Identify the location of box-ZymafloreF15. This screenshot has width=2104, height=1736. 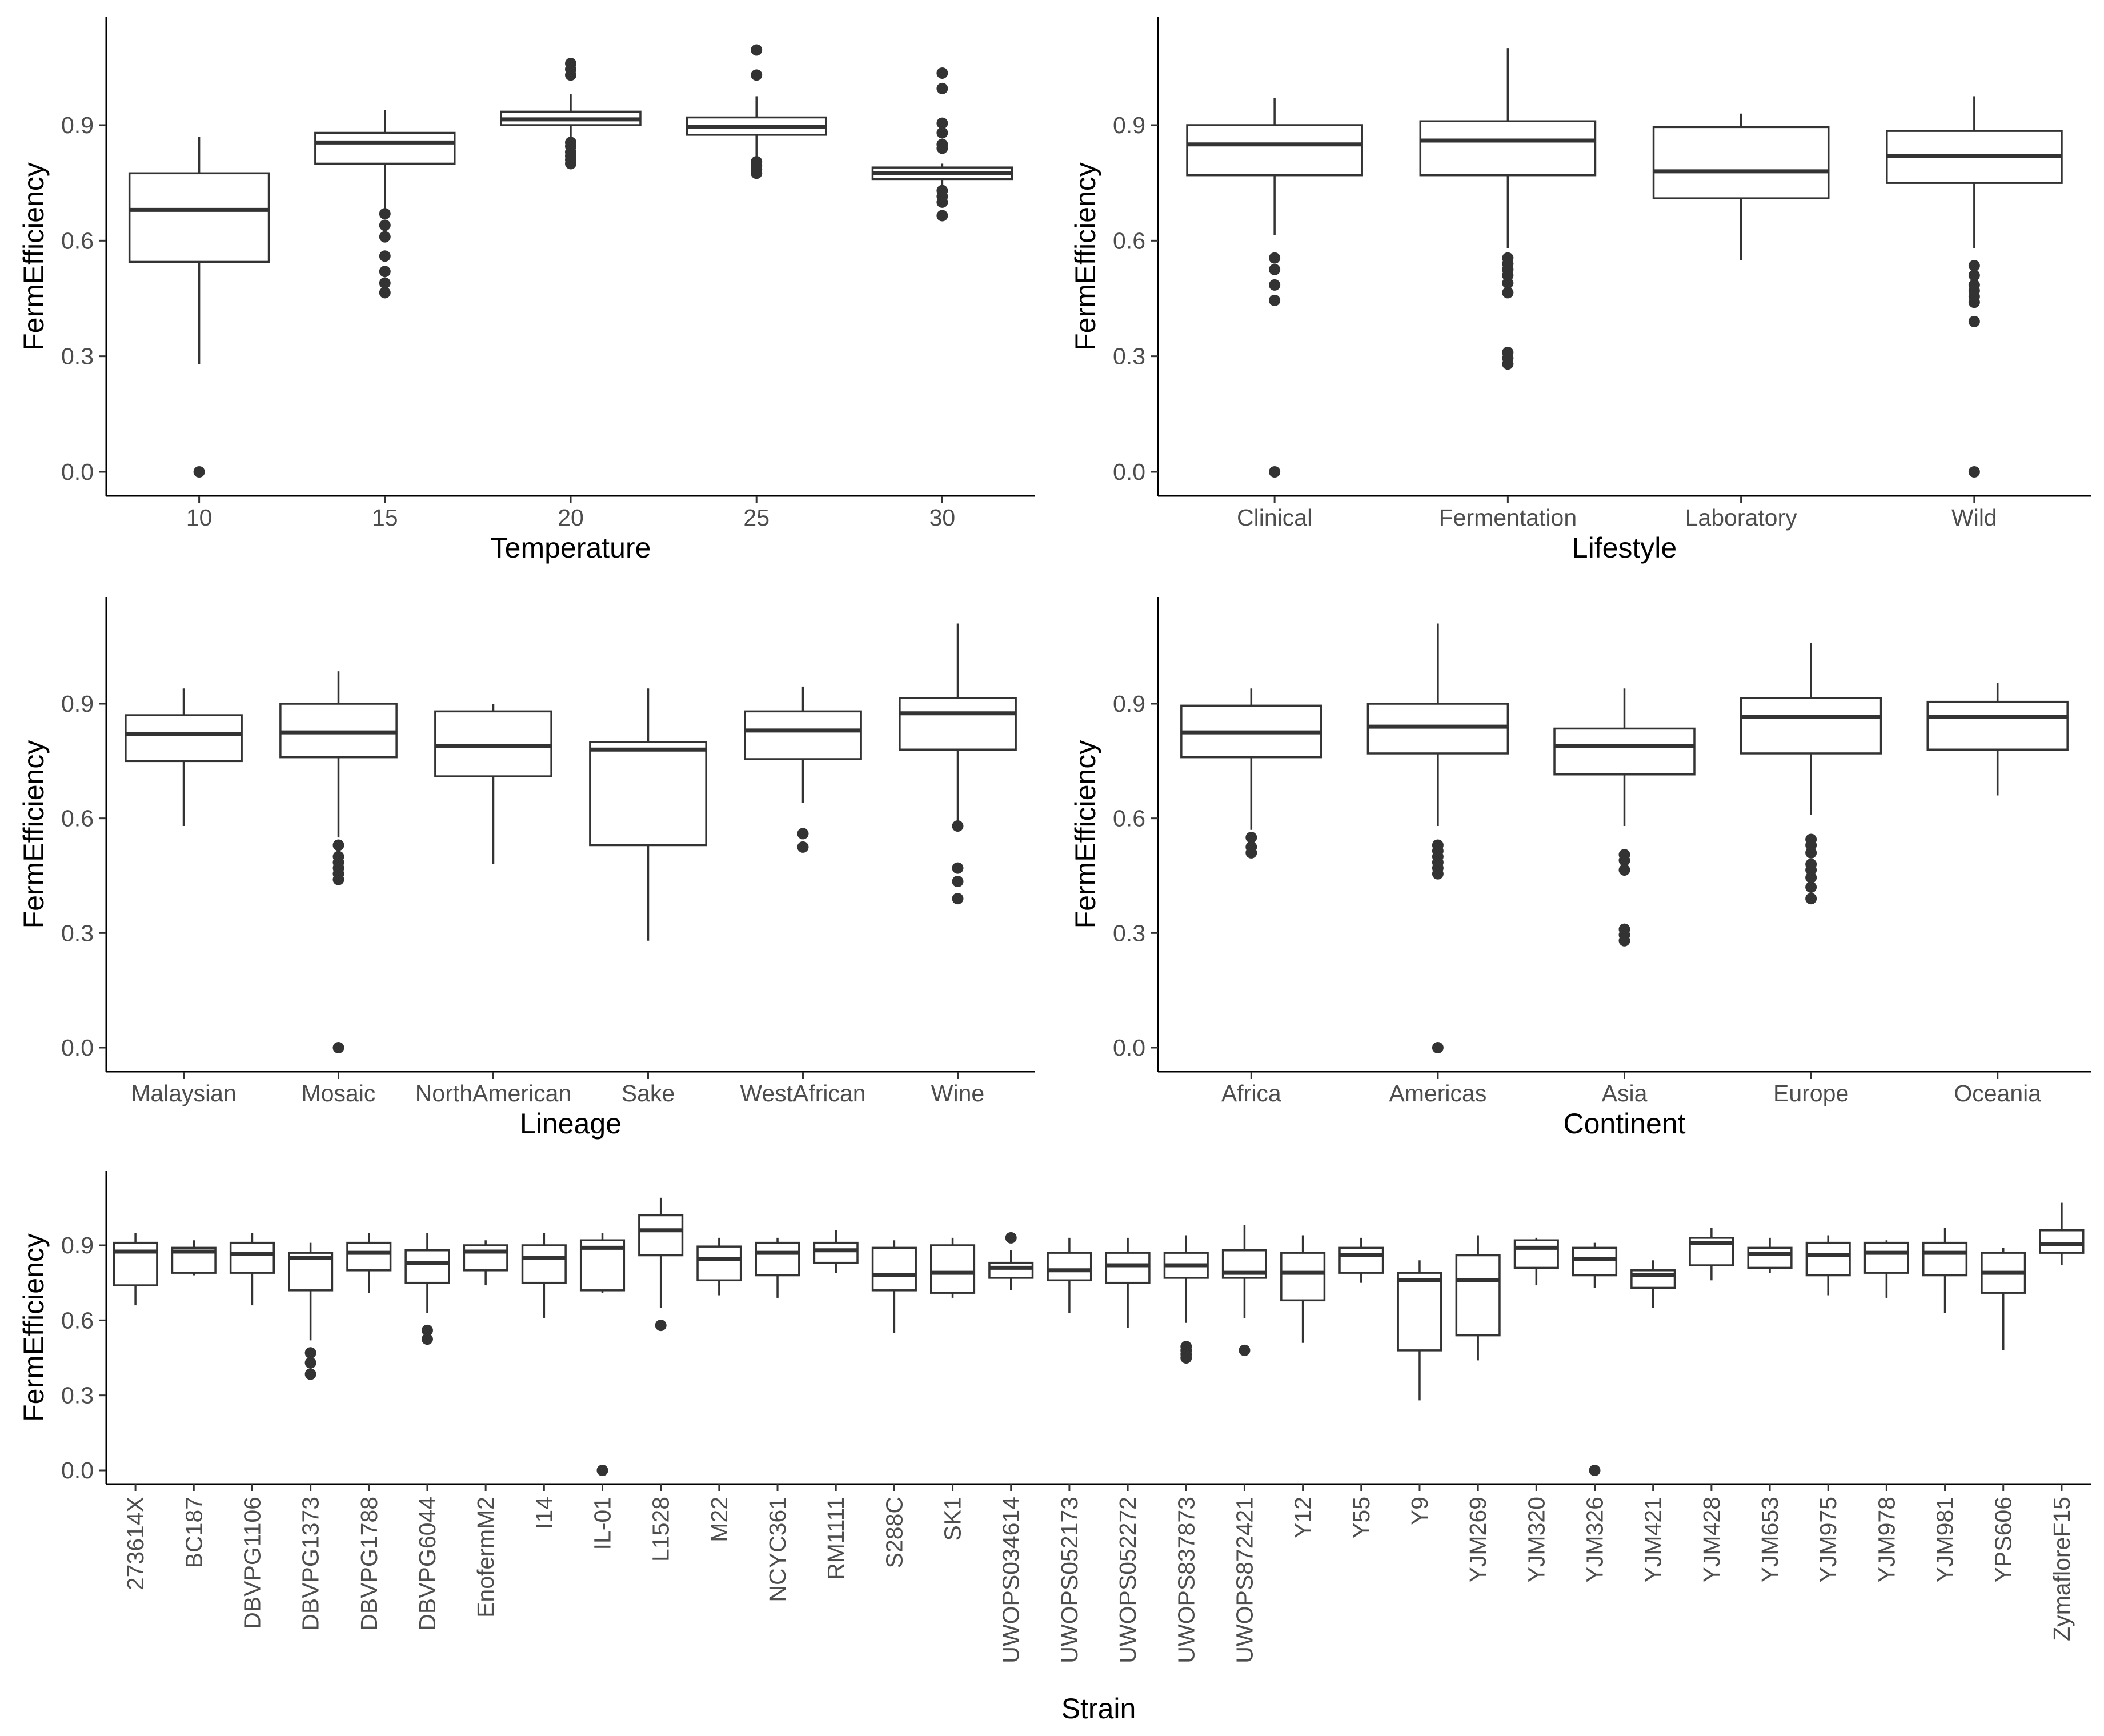
(2062, 1234).